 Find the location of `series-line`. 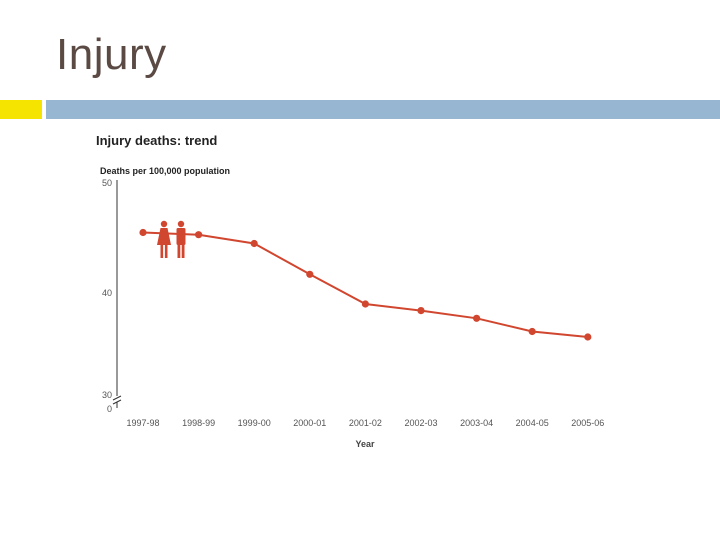

series-line is located at coordinates (365, 284).